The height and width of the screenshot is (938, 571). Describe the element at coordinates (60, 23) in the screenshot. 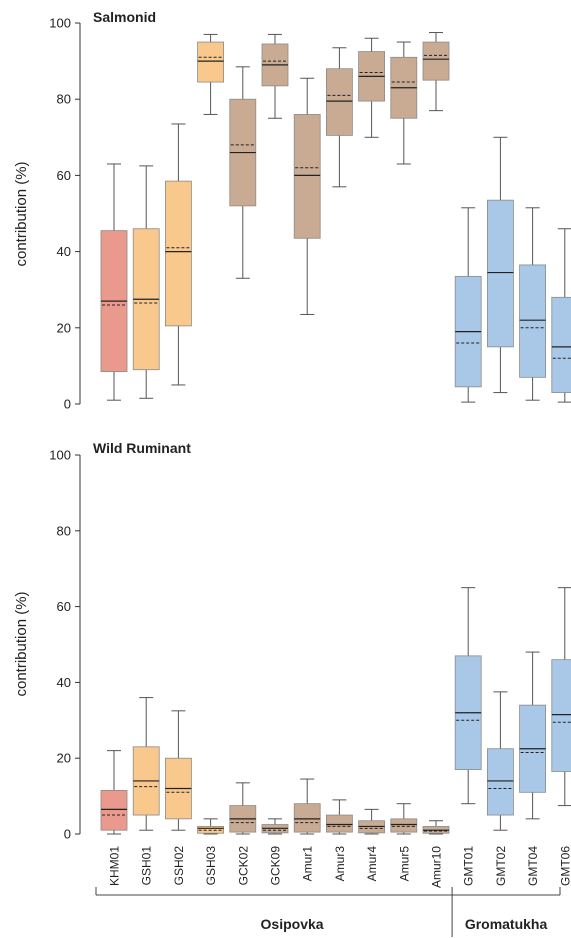

I see `y-tick-label-100-salmonid: 100` at that location.